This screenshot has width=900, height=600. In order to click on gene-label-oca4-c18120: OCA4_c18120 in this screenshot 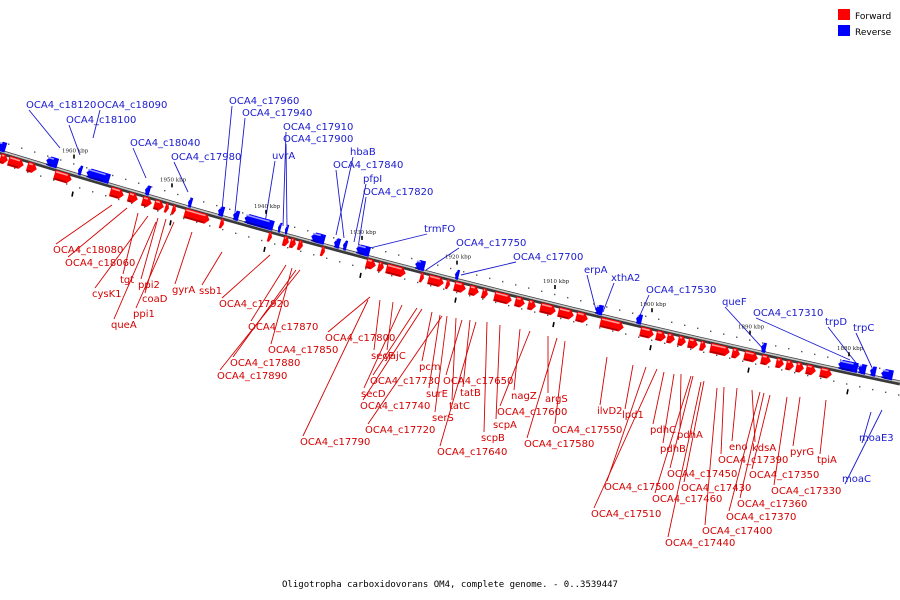, I will do `click(61, 105)`.